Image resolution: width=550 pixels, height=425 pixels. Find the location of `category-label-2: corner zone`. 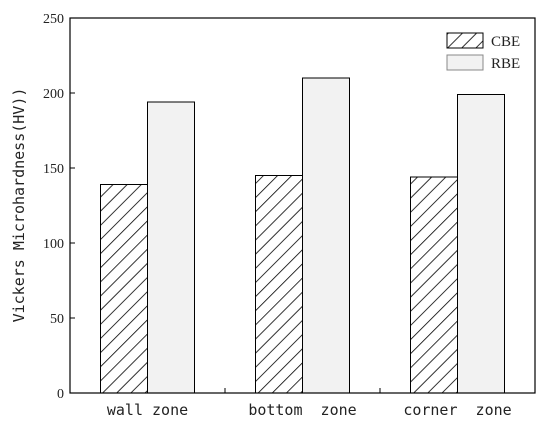

category-label-2: corner zone is located at coordinates (457, 410).